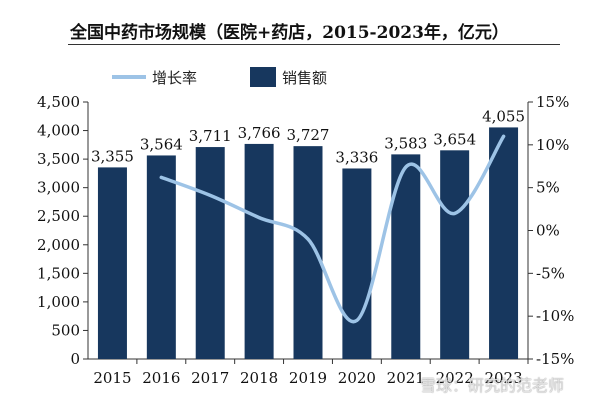  What do you see at coordinates (161, 144) in the screenshot?
I see `bar-value-label: 3,564` at bounding box center [161, 144].